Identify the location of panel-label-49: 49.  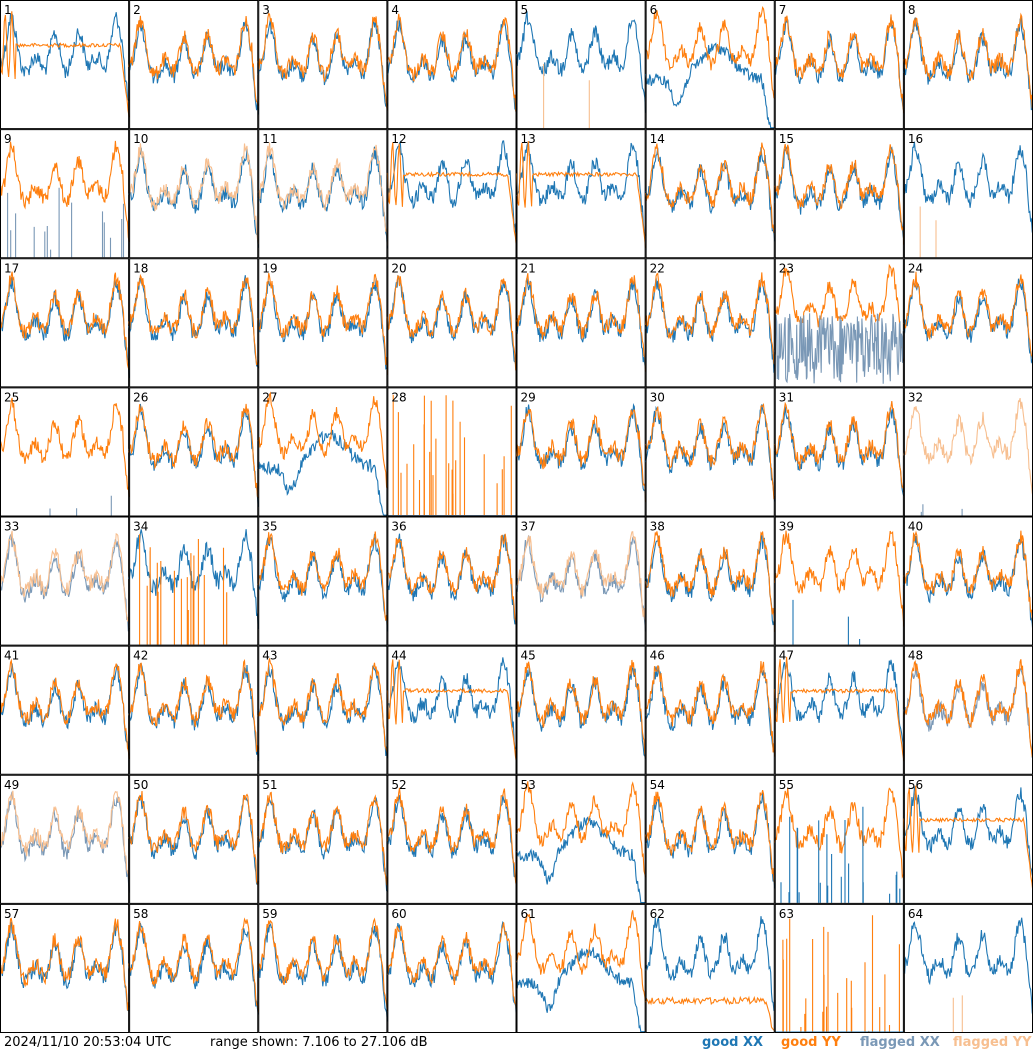
(11, 785).